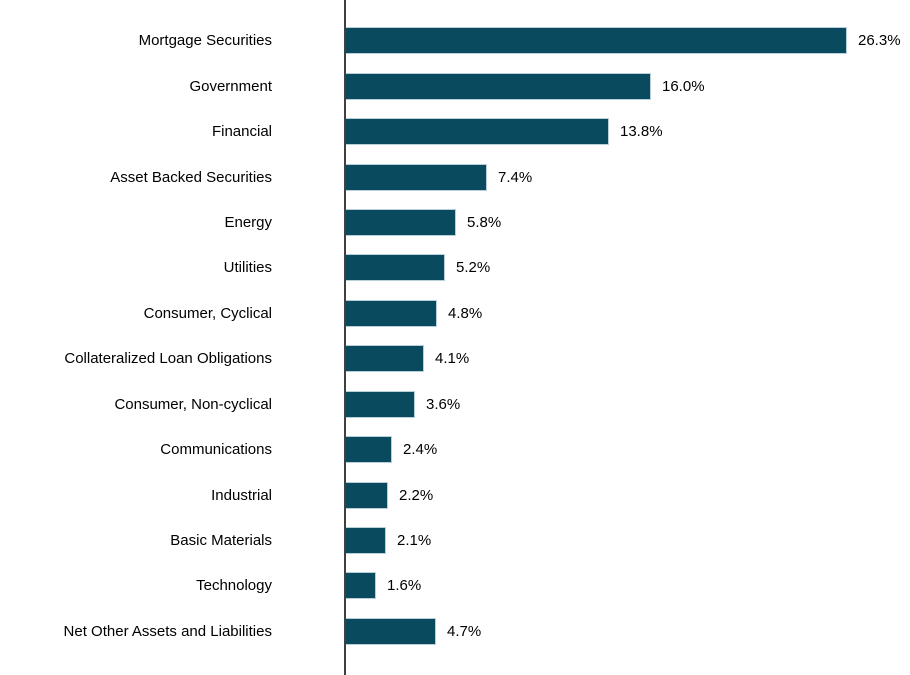 The width and height of the screenshot is (910, 675). What do you see at coordinates (628, 222) in the screenshot?
I see `bar-area: 5.8%` at bounding box center [628, 222].